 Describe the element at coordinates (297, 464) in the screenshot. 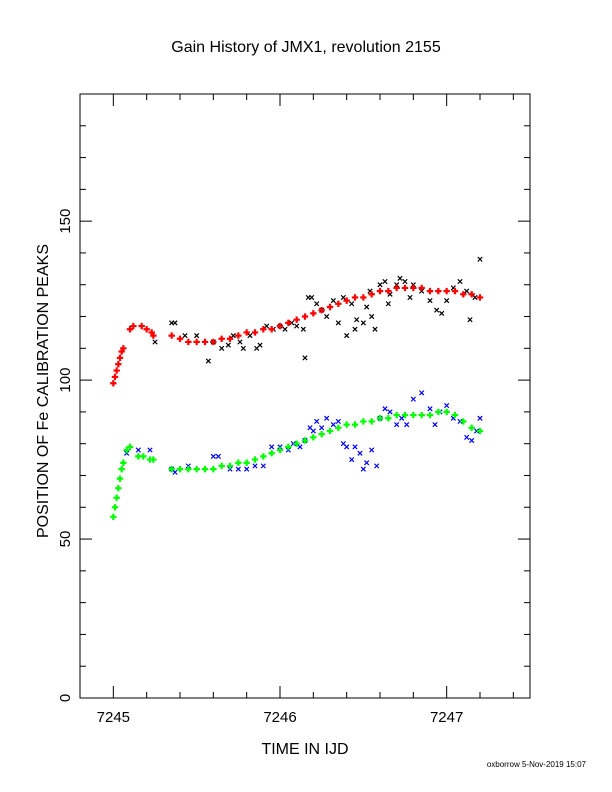

I see `series-lower_fit` at that location.